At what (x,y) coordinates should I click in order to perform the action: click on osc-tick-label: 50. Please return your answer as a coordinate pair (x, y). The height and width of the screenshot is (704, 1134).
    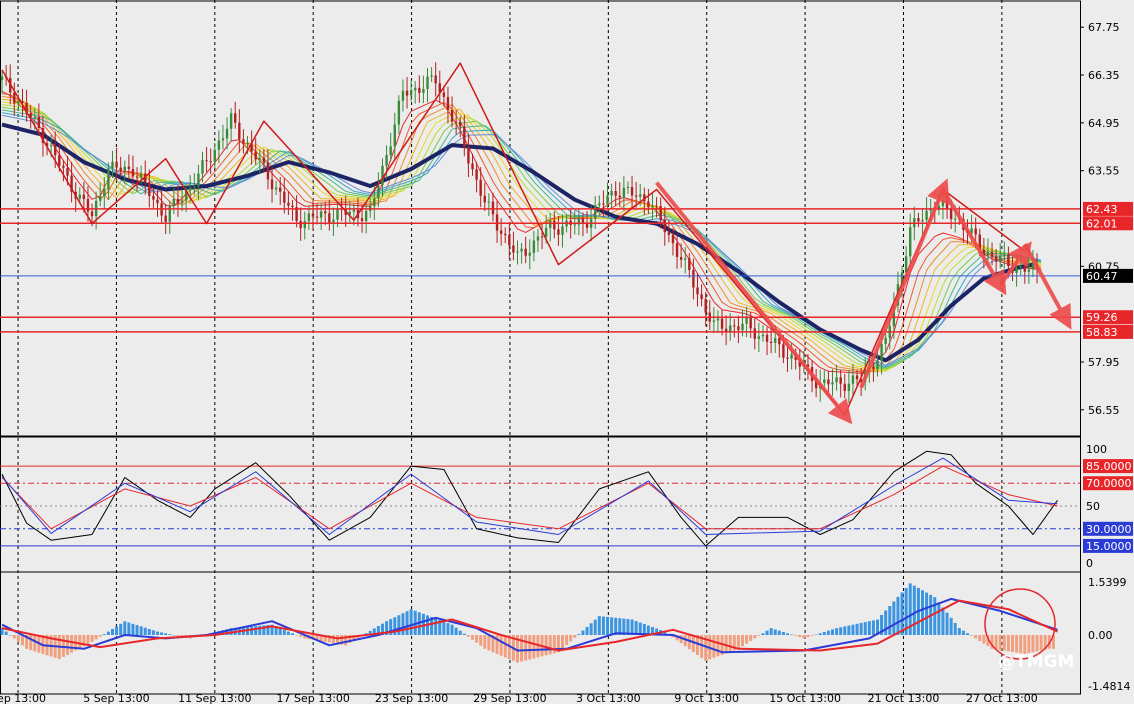
    Looking at the image, I should click on (1093, 506).